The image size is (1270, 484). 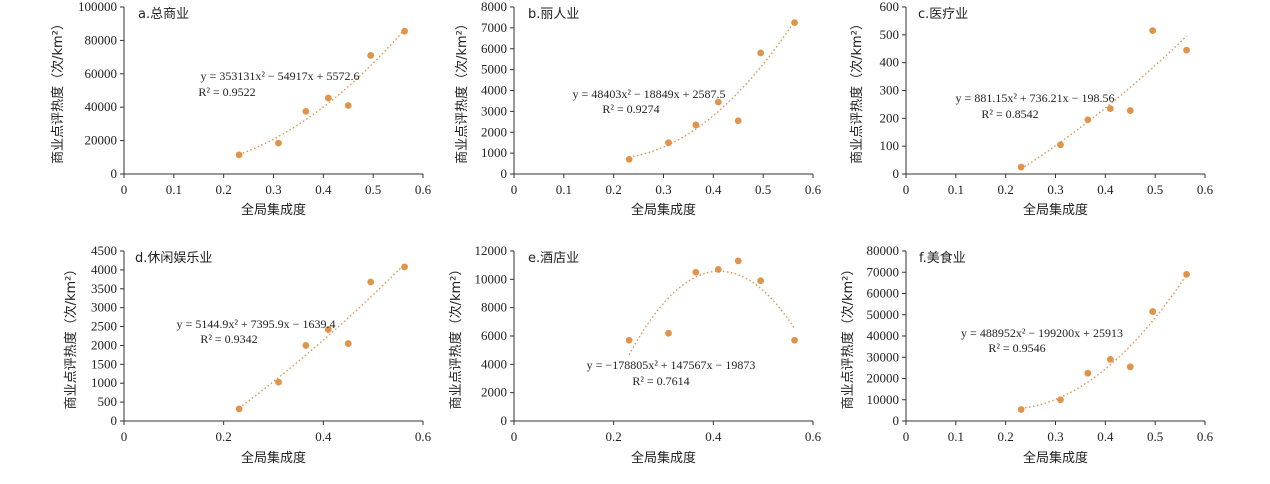 I want to click on panel-title: e.酒店业, so click(x=553, y=258).